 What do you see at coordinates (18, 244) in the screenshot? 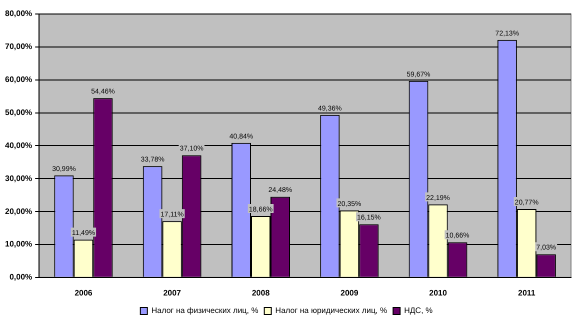
I see `y-tick-label: 10,00%` at bounding box center [18, 244].